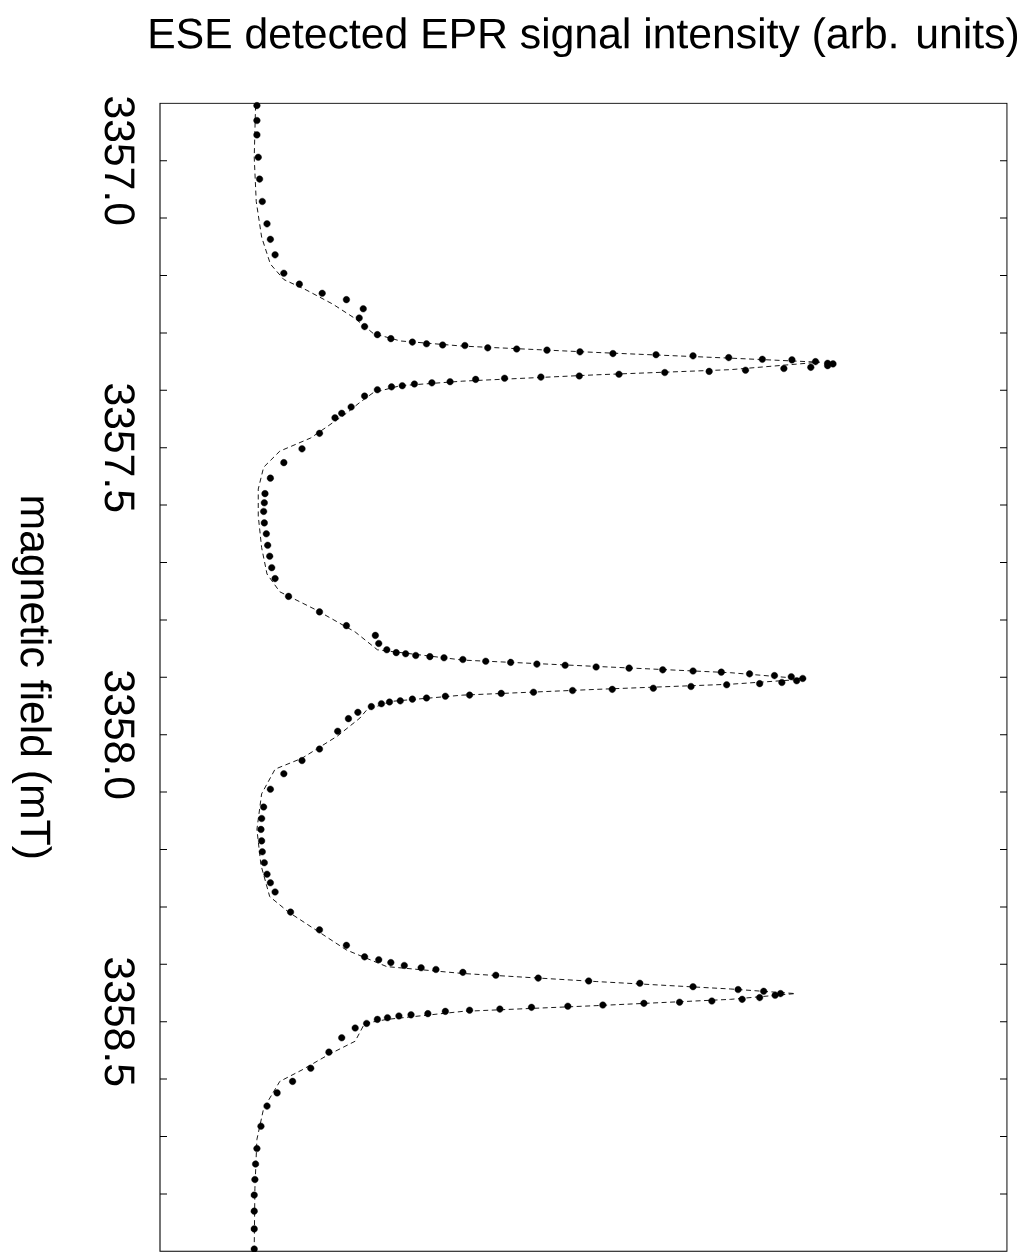  I want to click on y-tick-label: 3358.5, so click(119, 1022).